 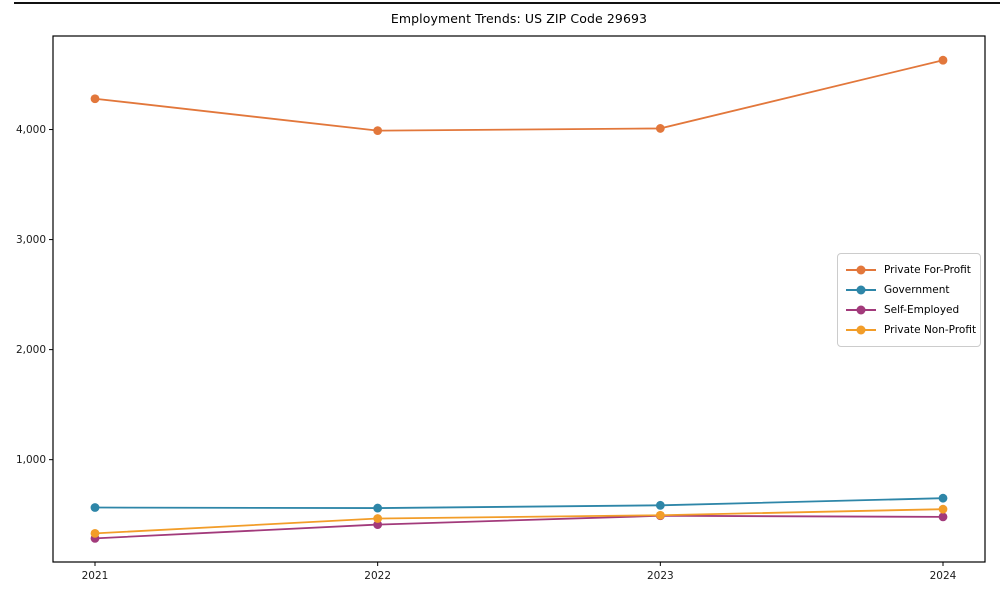 What do you see at coordinates (927, 270) in the screenshot?
I see `legend-label: Private For-Profit` at bounding box center [927, 270].